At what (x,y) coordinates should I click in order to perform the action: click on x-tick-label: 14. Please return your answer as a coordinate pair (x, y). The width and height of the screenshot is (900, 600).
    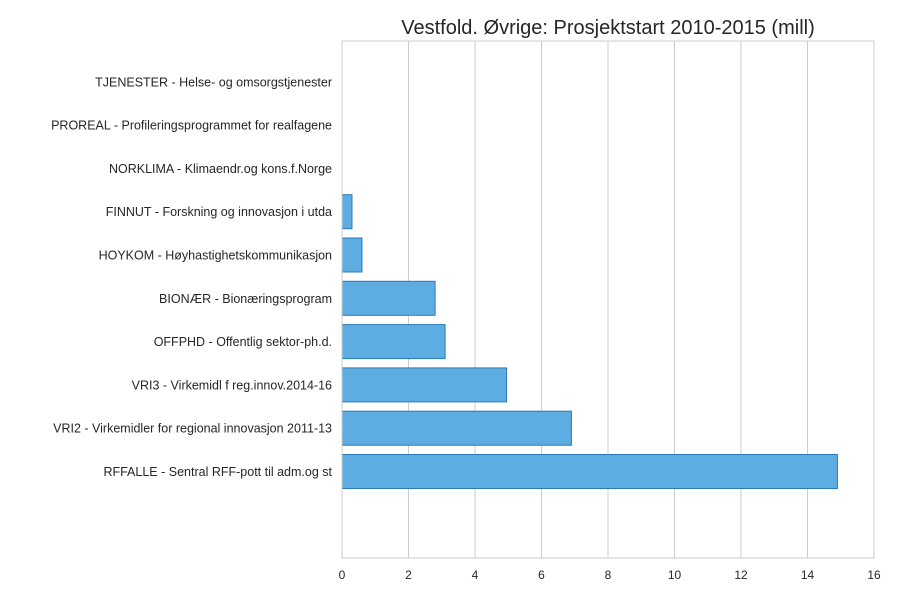
    Looking at the image, I should click on (808, 575).